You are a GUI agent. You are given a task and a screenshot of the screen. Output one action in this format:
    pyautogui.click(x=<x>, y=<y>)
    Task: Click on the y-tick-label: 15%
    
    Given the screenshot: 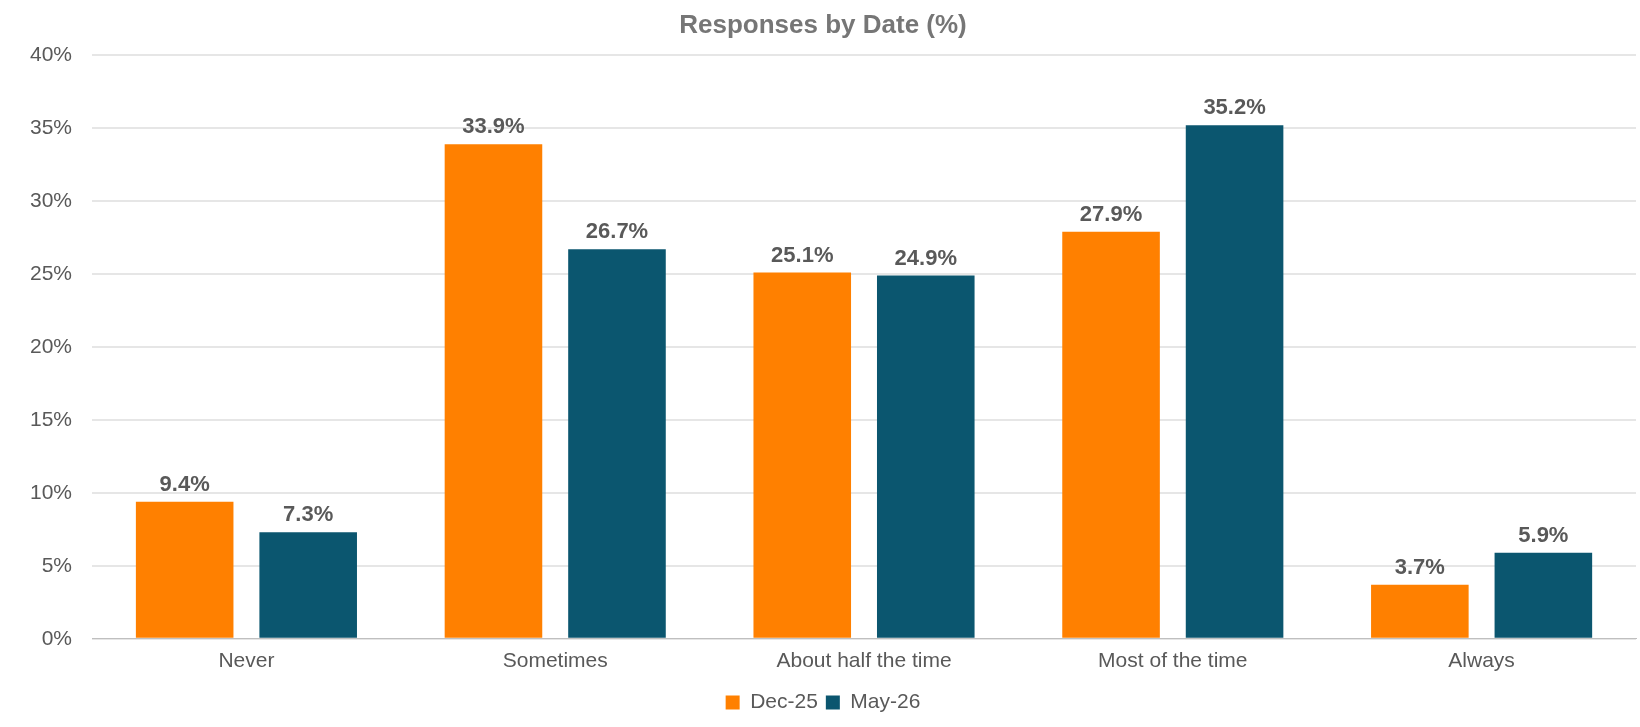 What is the action you would take?
    pyautogui.click(x=51, y=418)
    